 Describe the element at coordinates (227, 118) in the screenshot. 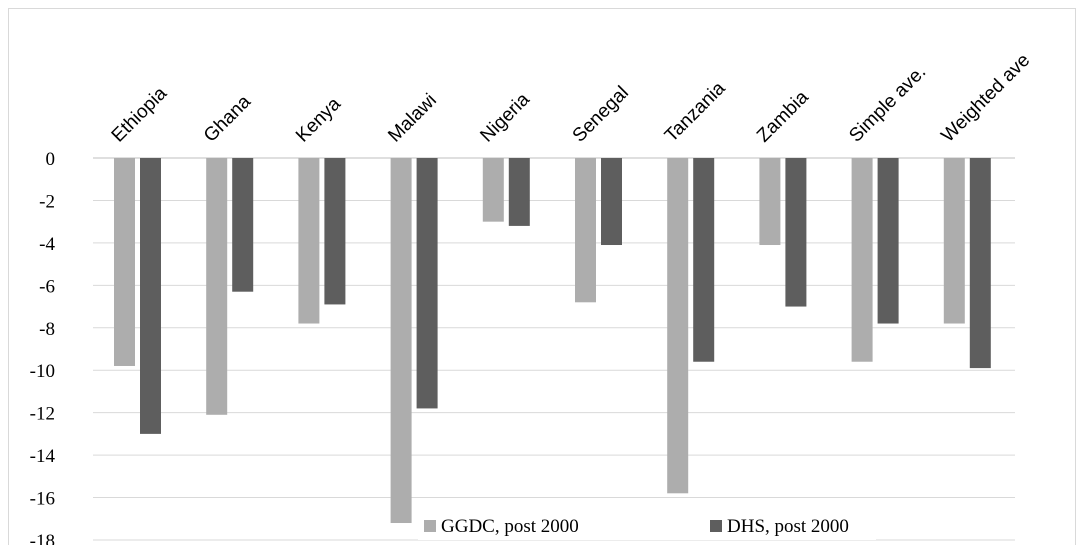

I see `category-label: Ghana` at that location.